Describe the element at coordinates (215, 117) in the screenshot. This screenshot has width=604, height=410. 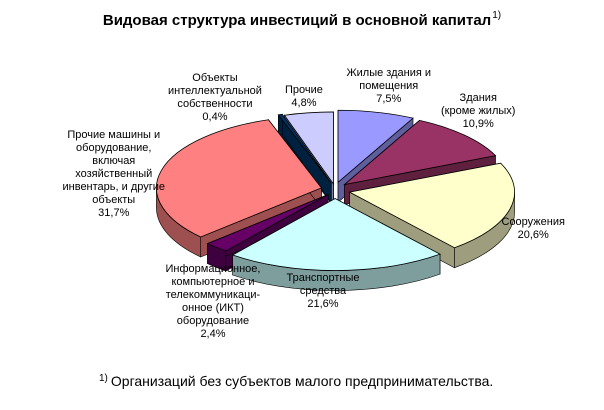
I see `slice-value-label: 0,4%` at that location.